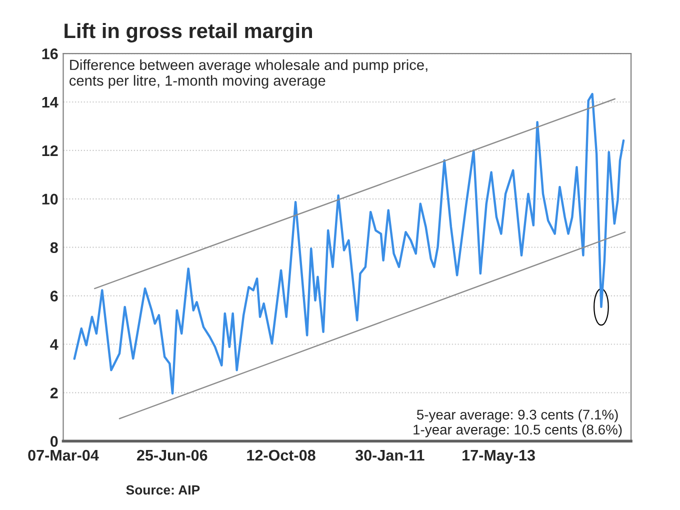 The image size is (680, 510). What do you see at coordinates (54, 248) in the screenshot?
I see `y-tick-label: 8` at bounding box center [54, 248].